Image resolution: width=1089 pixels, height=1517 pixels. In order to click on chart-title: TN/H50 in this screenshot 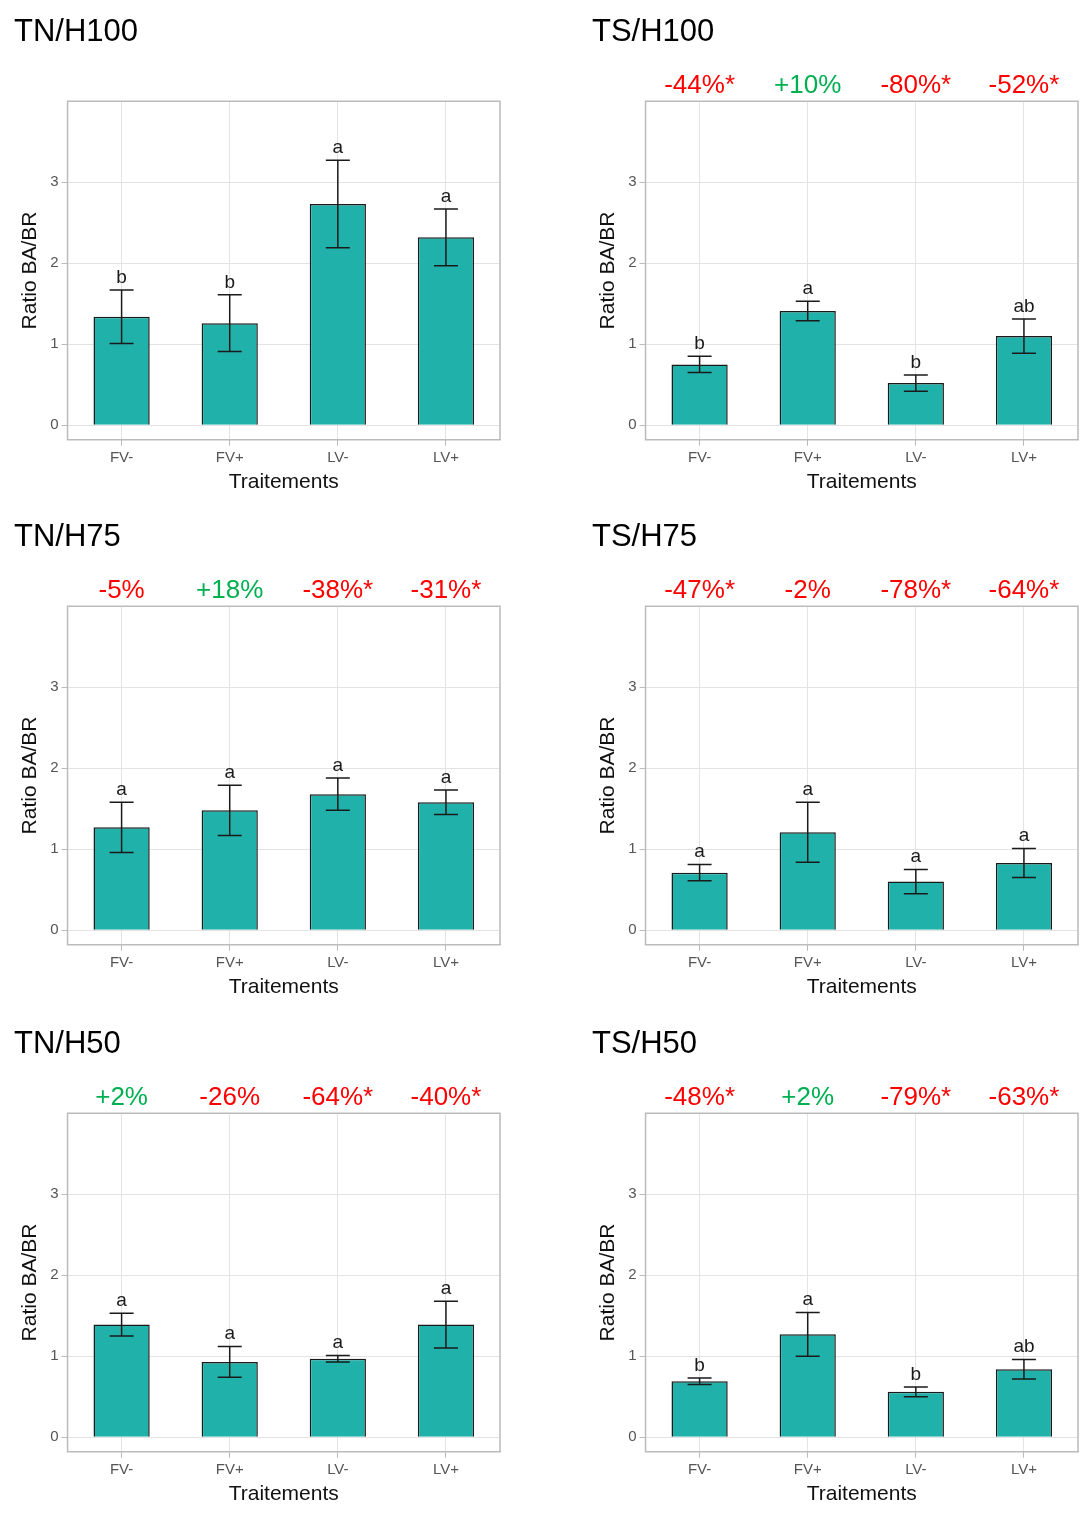, I will do `click(67, 1043)`.